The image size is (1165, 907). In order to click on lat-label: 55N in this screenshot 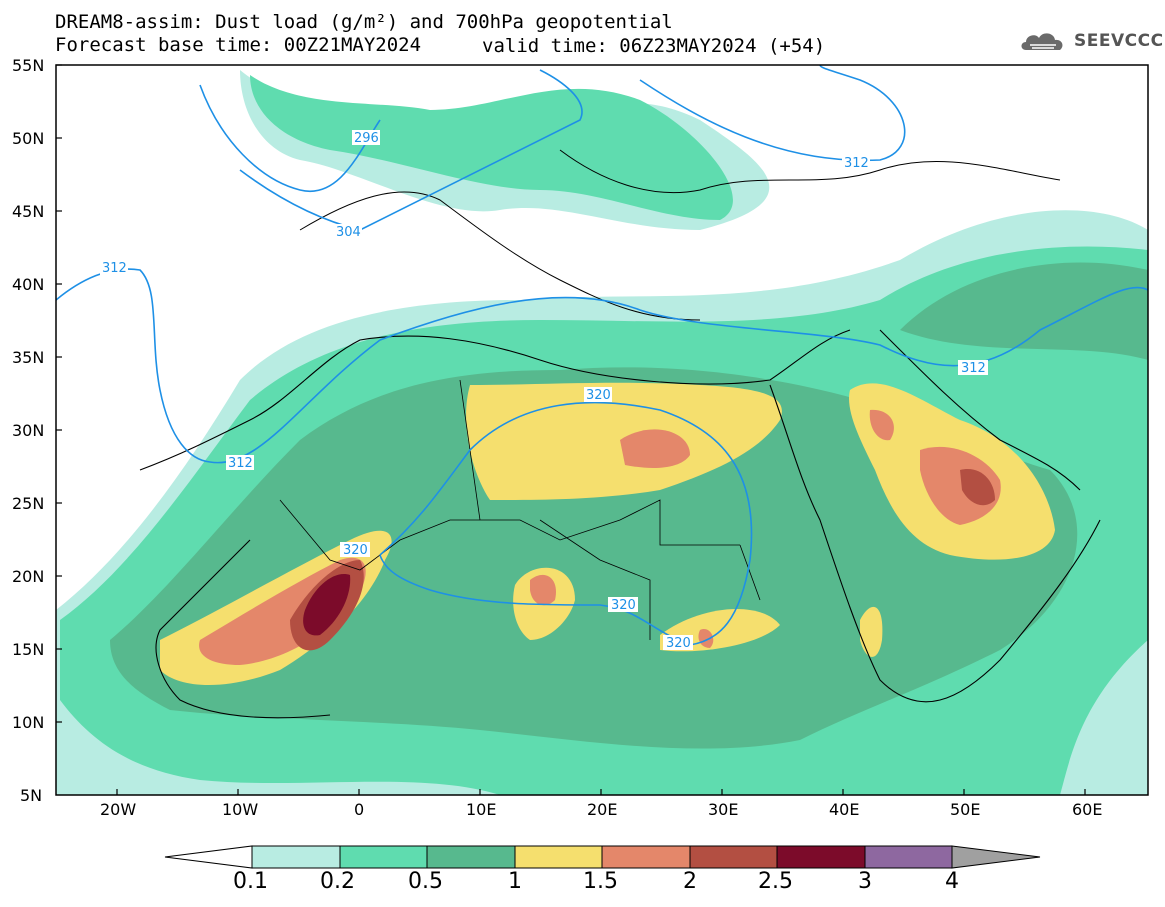, I will do `click(28, 65)`.